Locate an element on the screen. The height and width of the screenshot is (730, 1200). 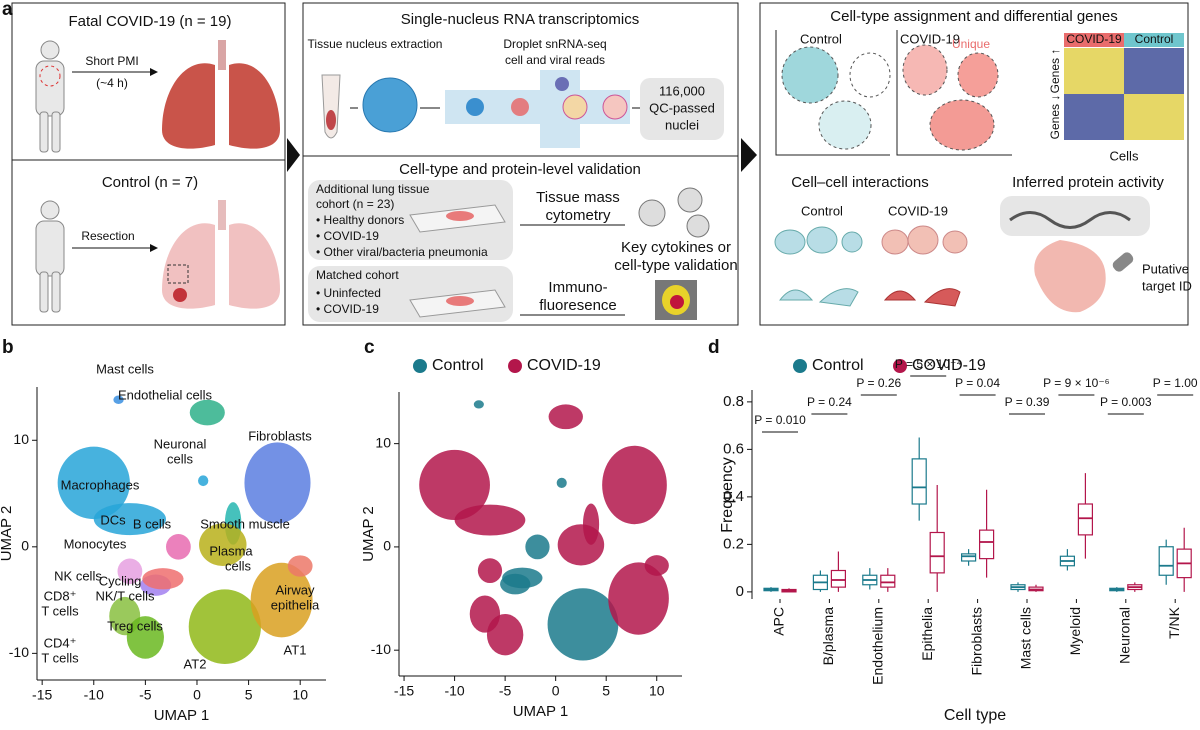
text: Cells is located at coordinates (1124, 155).